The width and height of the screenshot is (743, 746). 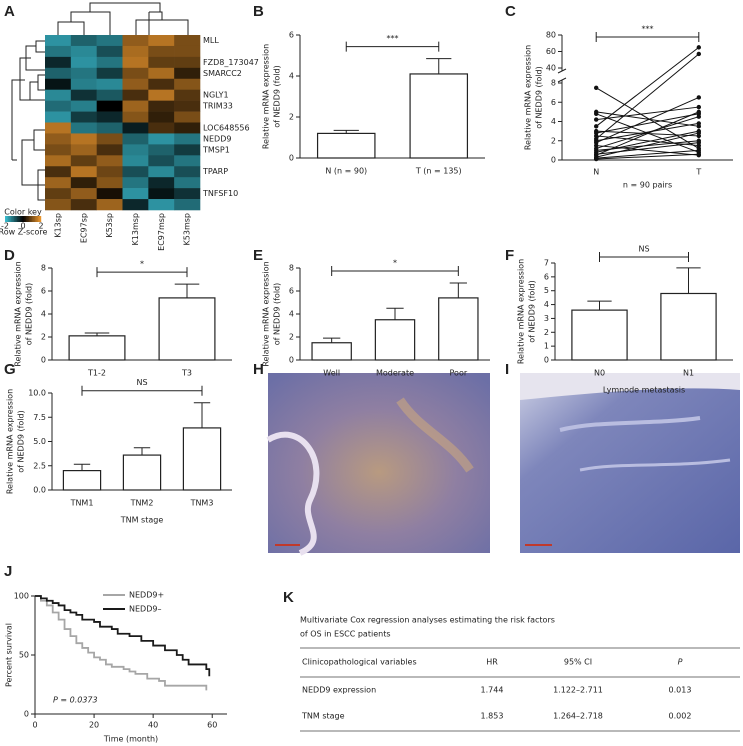 What do you see at coordinates (211, 40) in the screenshot?
I see `row-label: MLL` at bounding box center [211, 40].